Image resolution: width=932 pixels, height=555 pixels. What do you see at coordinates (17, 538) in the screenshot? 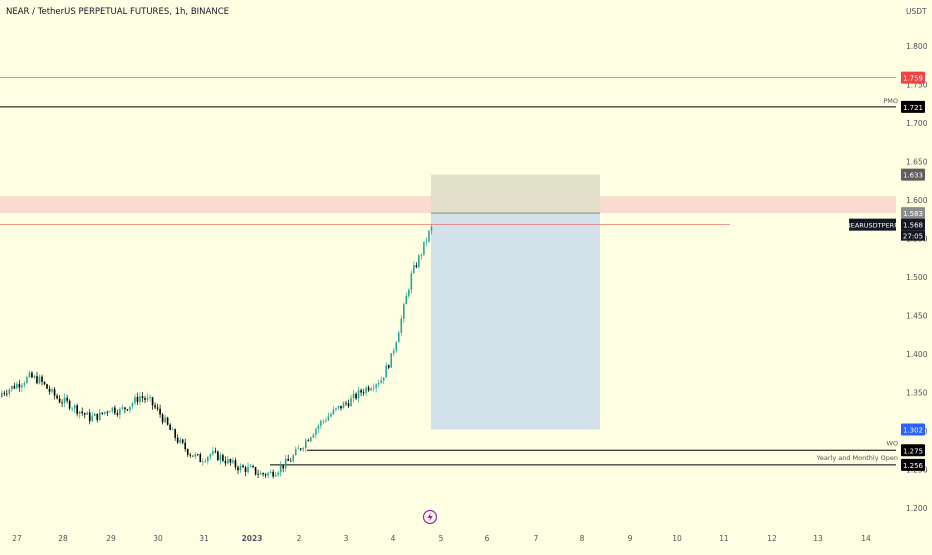
I see `x-tick-0: 27` at bounding box center [17, 538].